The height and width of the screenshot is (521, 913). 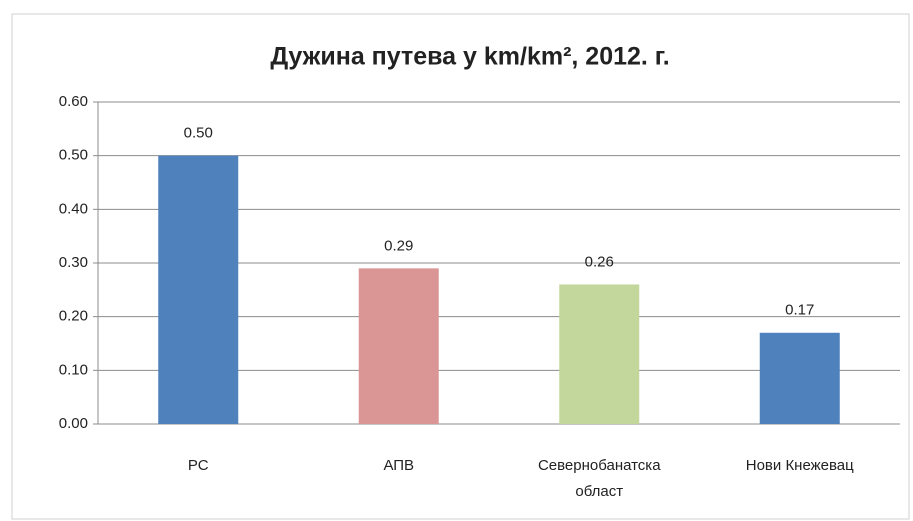 I want to click on y-tick-label: 0.00, so click(x=73, y=423).